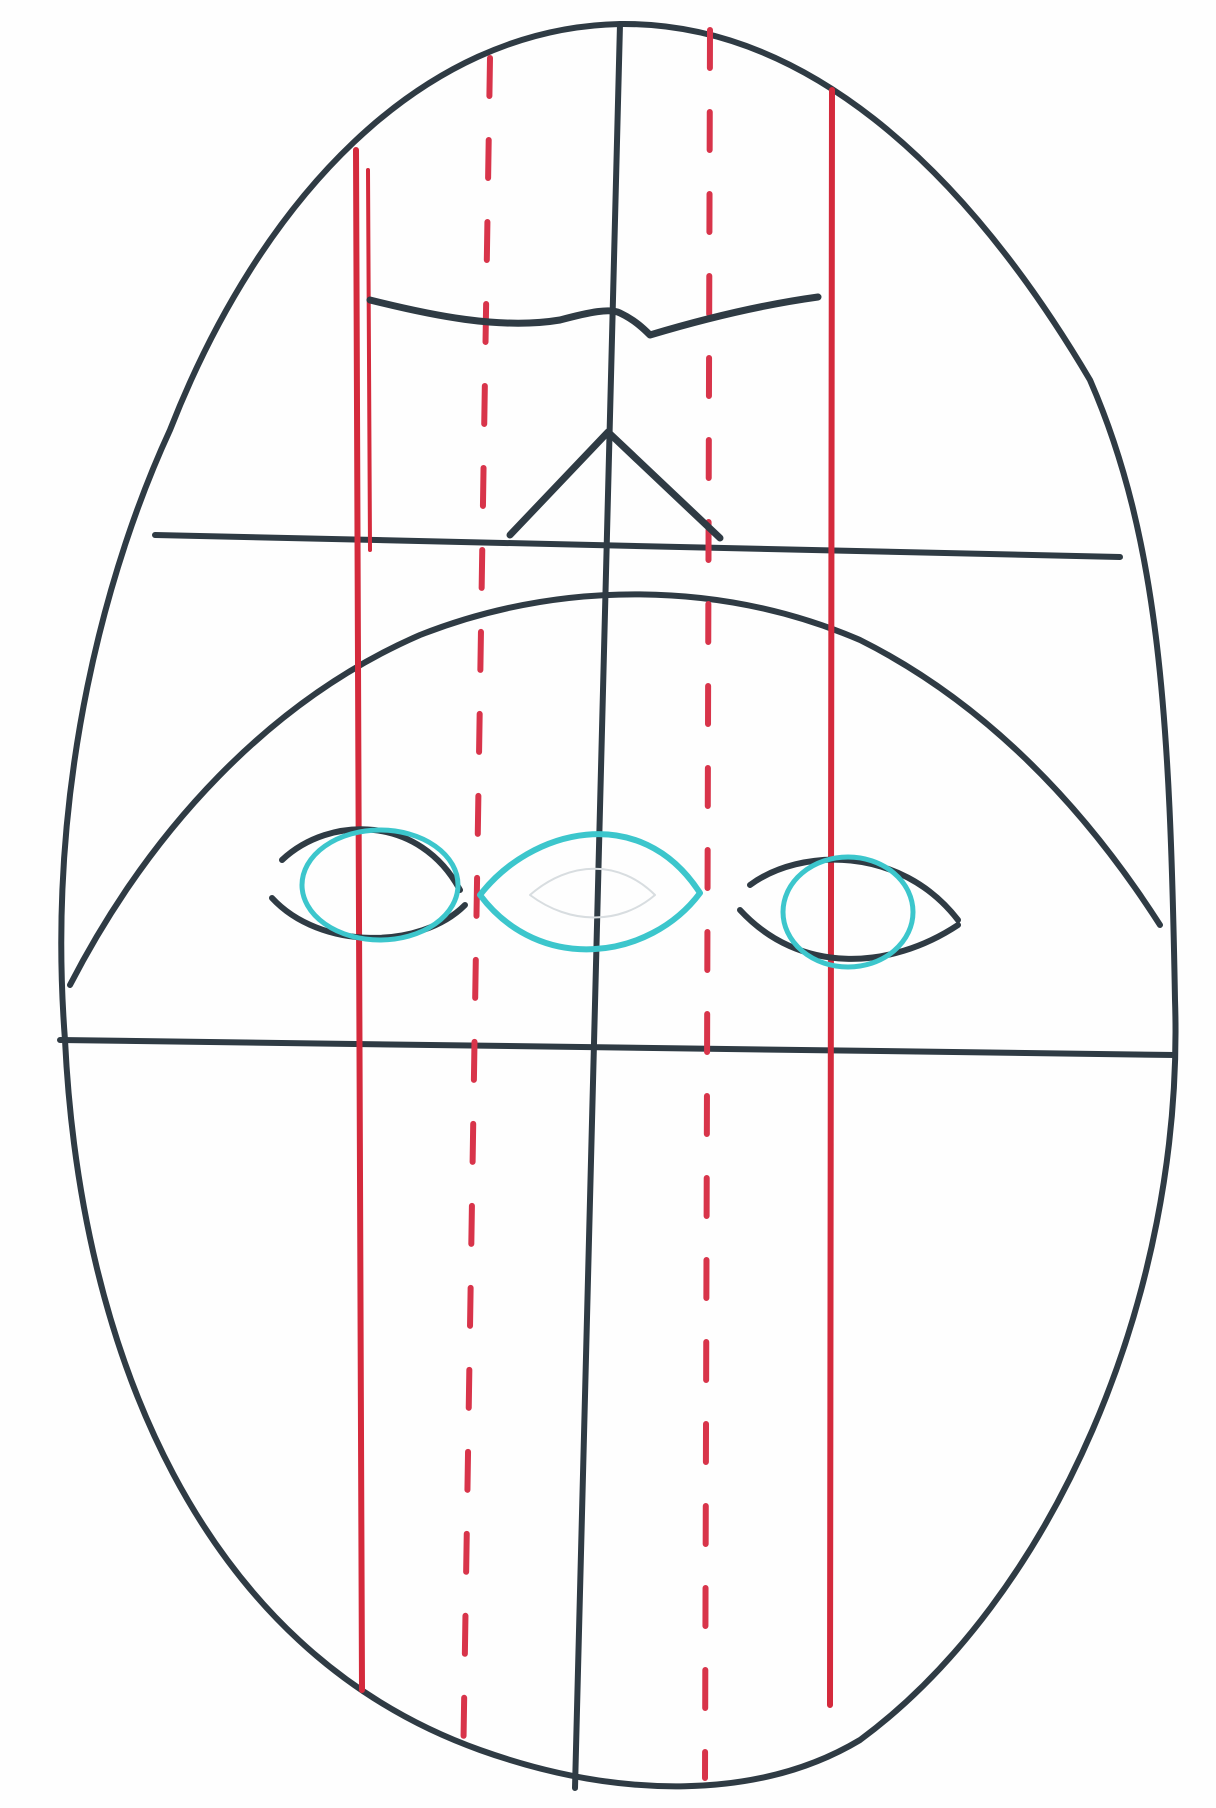 This screenshot has height=1808, width=1216. I want to click on red-dashed-guide-left, so click(476, 915).